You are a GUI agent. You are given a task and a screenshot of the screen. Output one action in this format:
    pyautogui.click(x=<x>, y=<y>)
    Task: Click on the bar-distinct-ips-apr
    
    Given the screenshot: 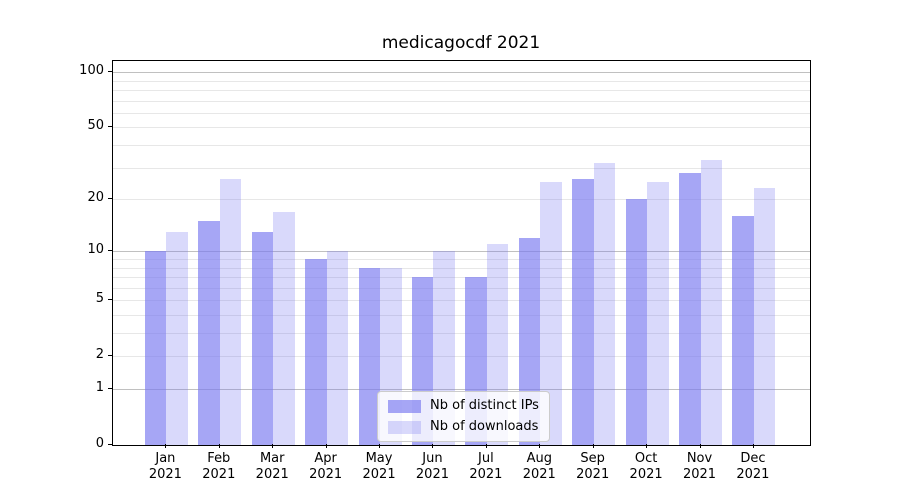 What is the action you would take?
    pyautogui.click(x=316, y=352)
    